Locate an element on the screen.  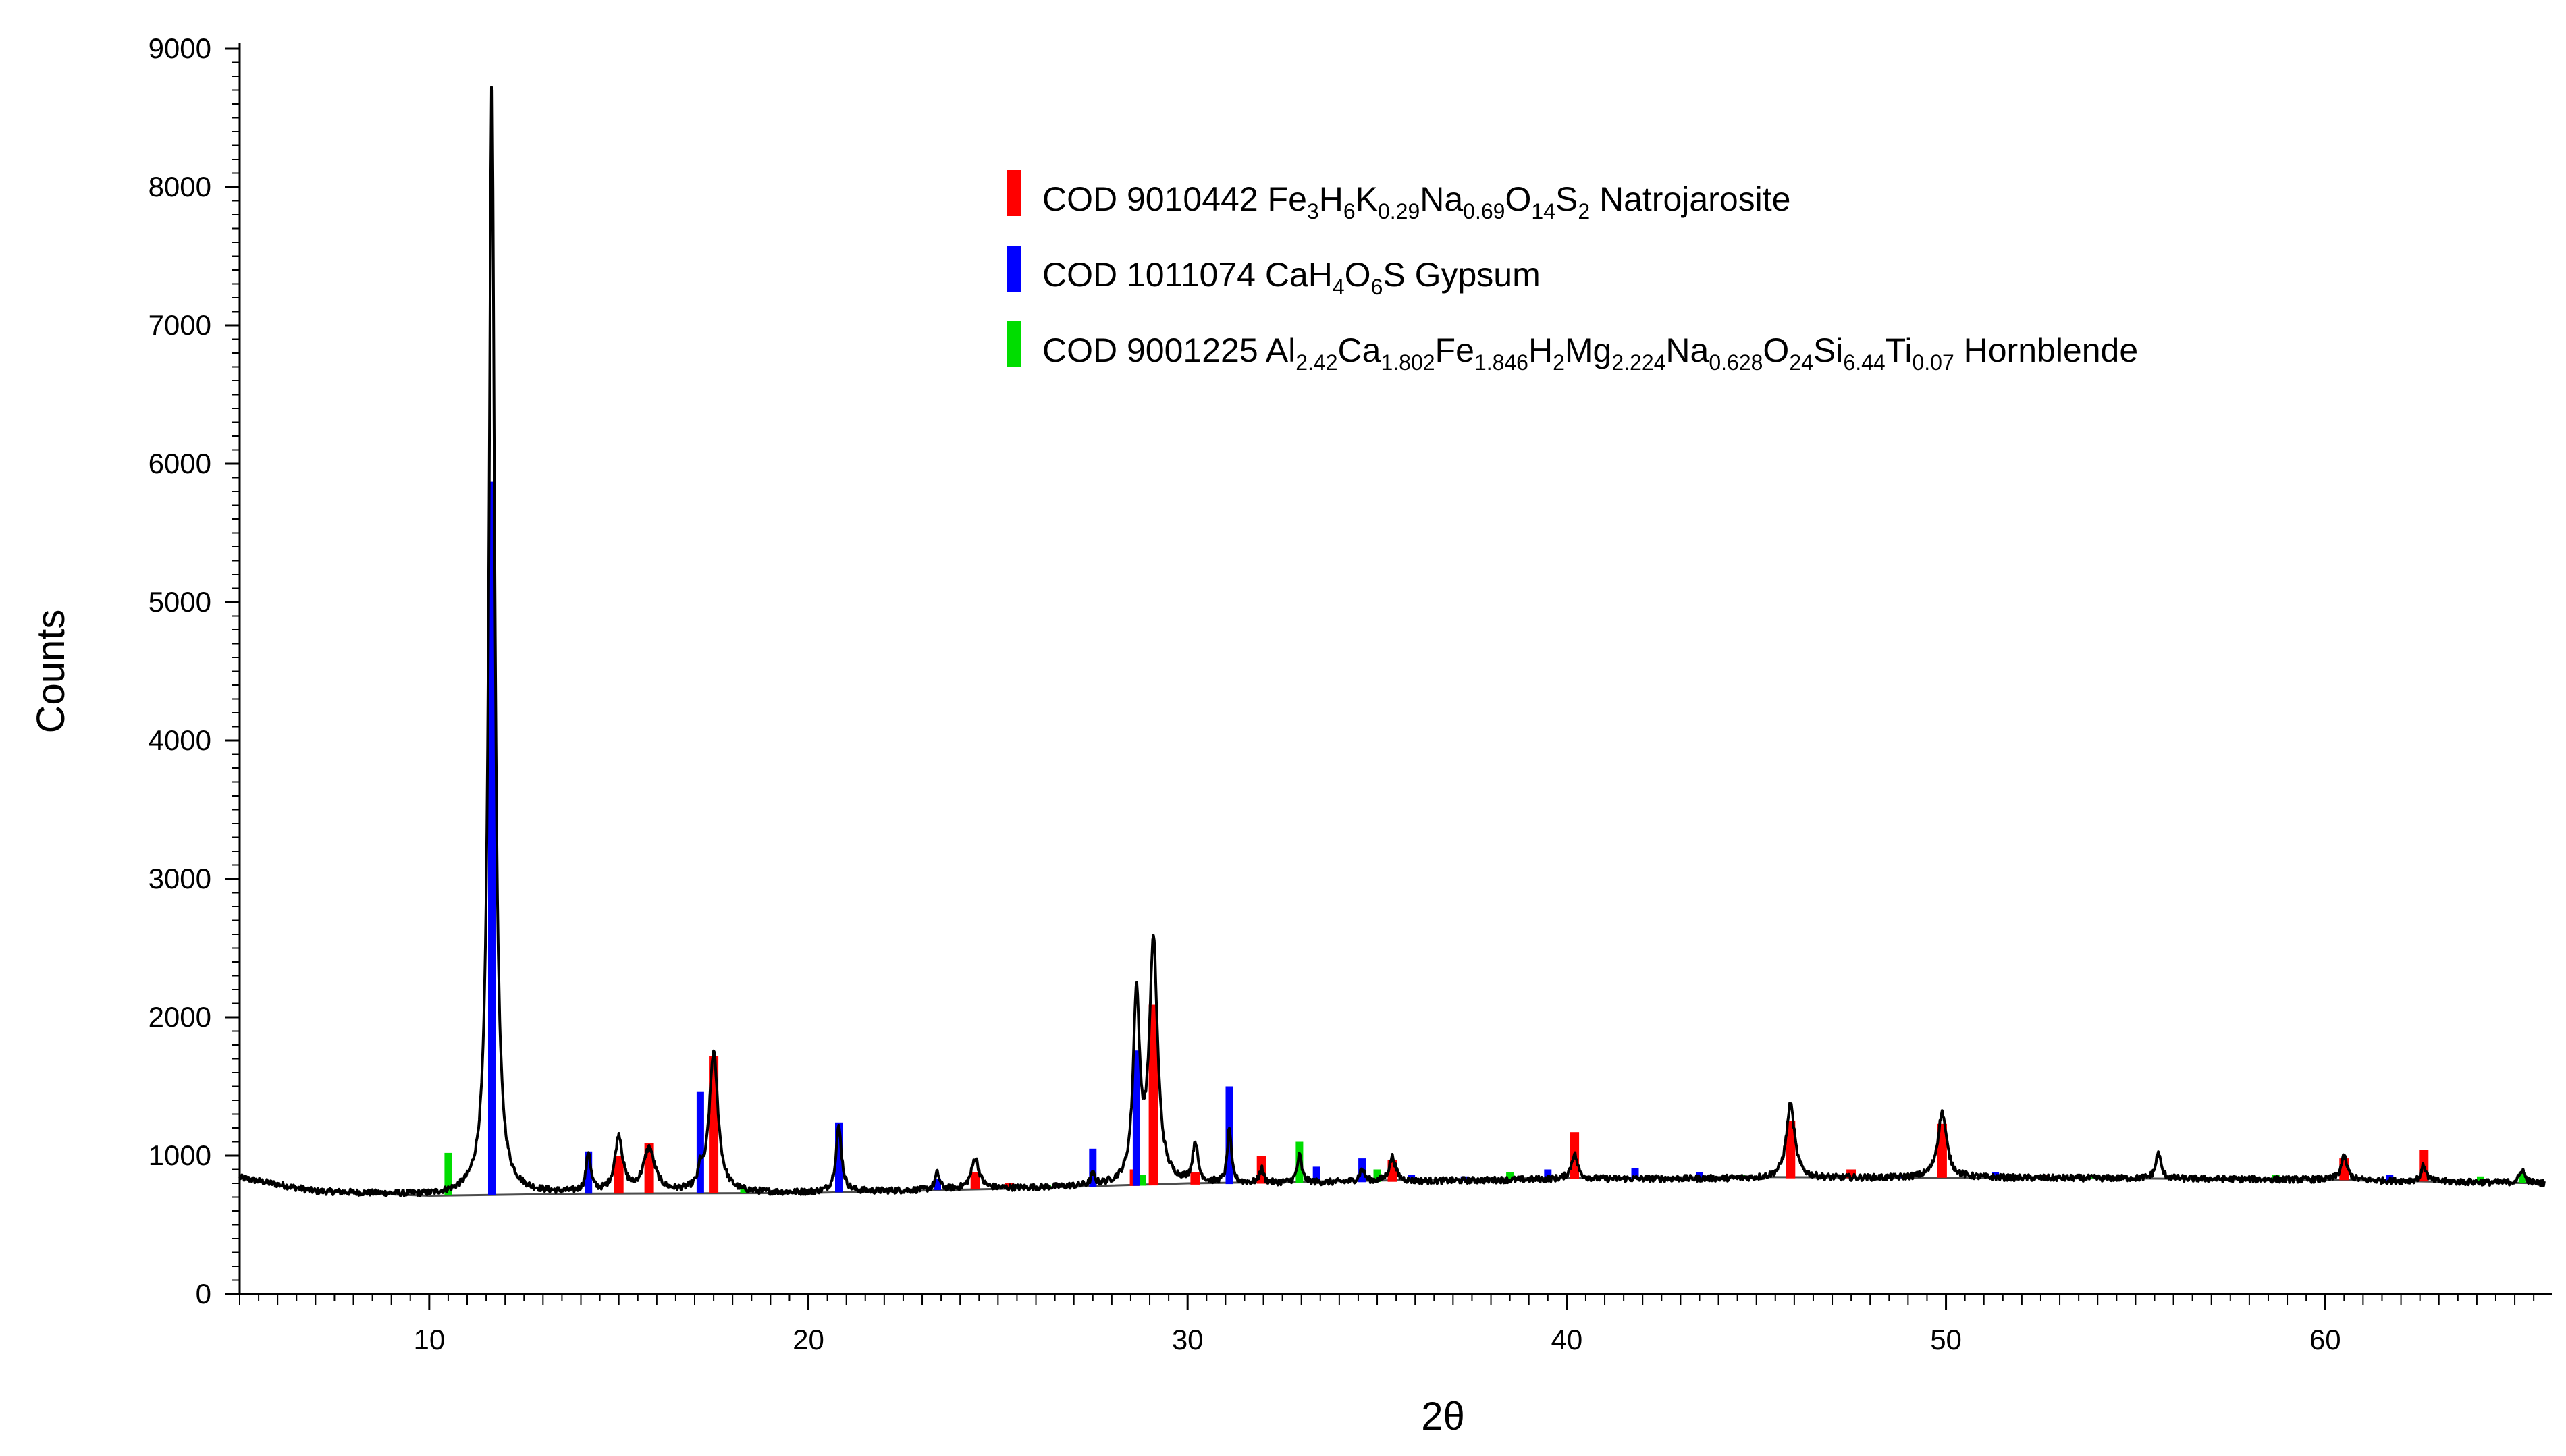
y-tick-label: 3000 is located at coordinates (180, 879).